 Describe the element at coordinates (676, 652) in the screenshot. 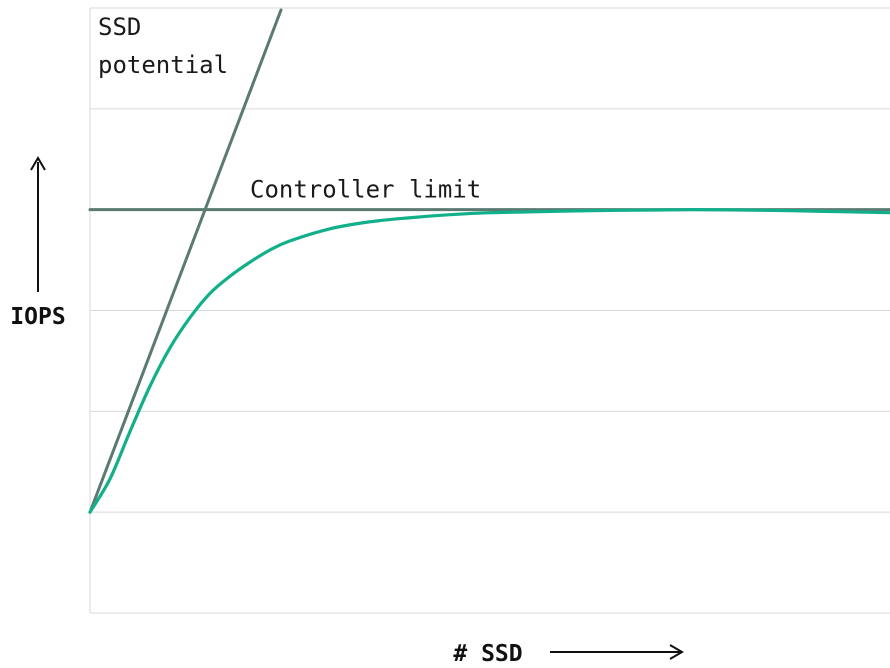

I see `x-axis-arrow-head-icon` at that location.